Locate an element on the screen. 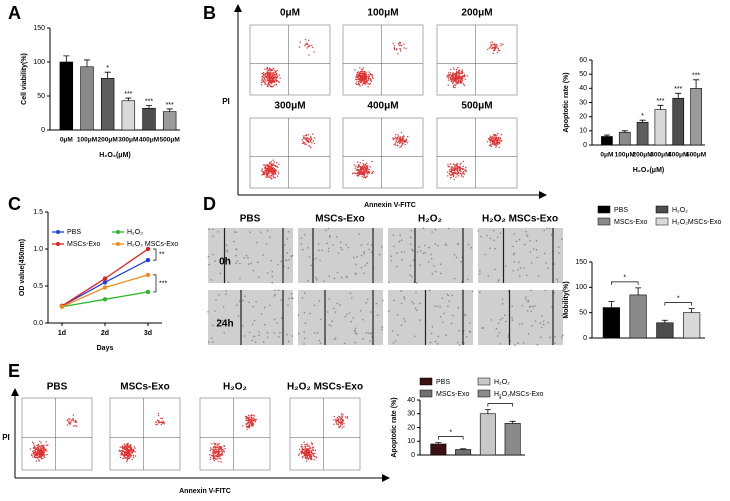  bar is located at coordinates (107, 104).